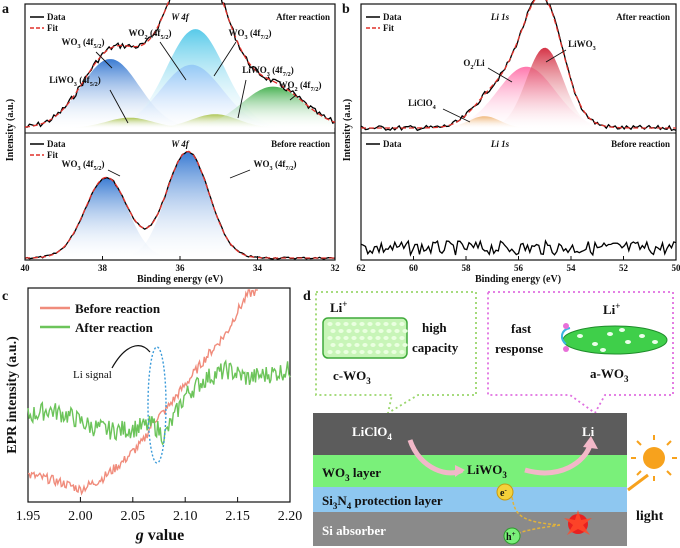  I want to click on panel-b-top-condition: After reaction, so click(643, 17).